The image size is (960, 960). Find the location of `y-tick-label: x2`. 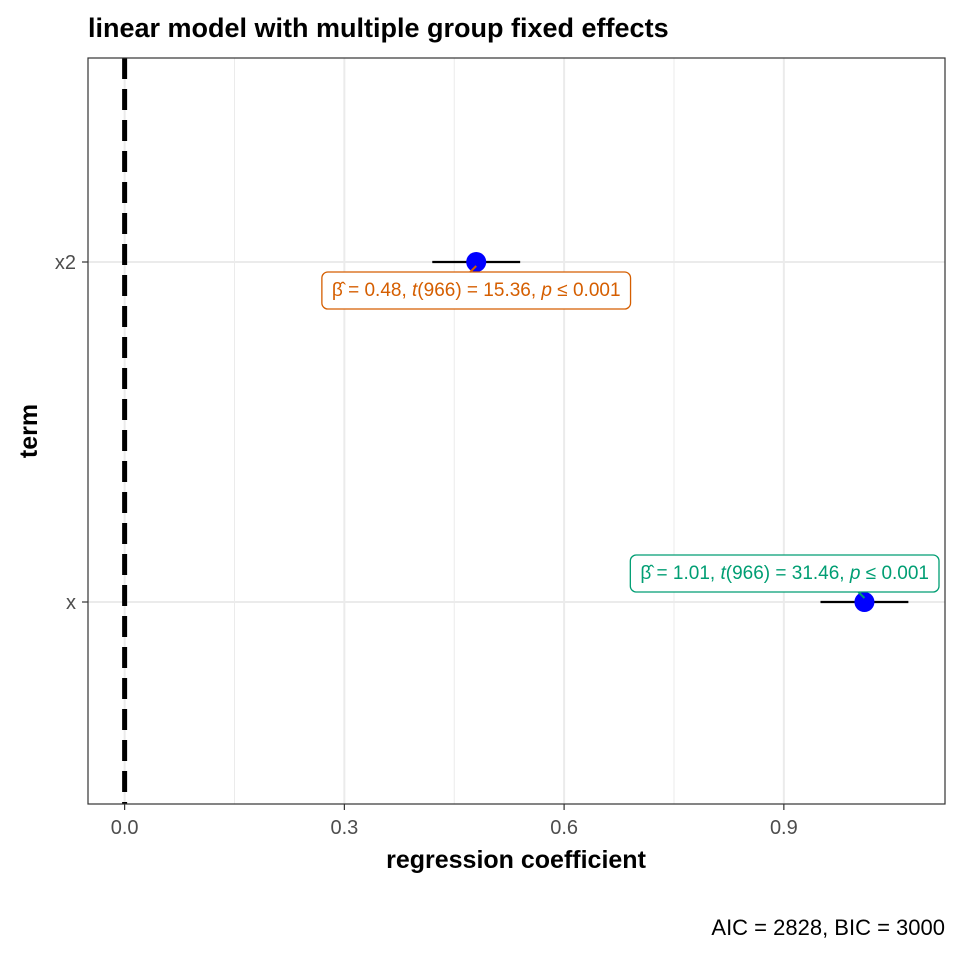

y-tick-label: x2 is located at coordinates (65, 263).